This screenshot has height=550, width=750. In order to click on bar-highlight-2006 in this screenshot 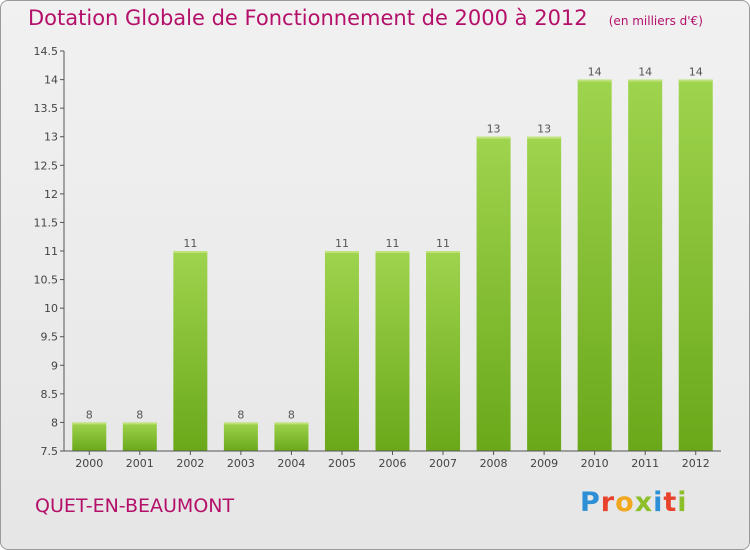, I will do `click(392, 252)`.